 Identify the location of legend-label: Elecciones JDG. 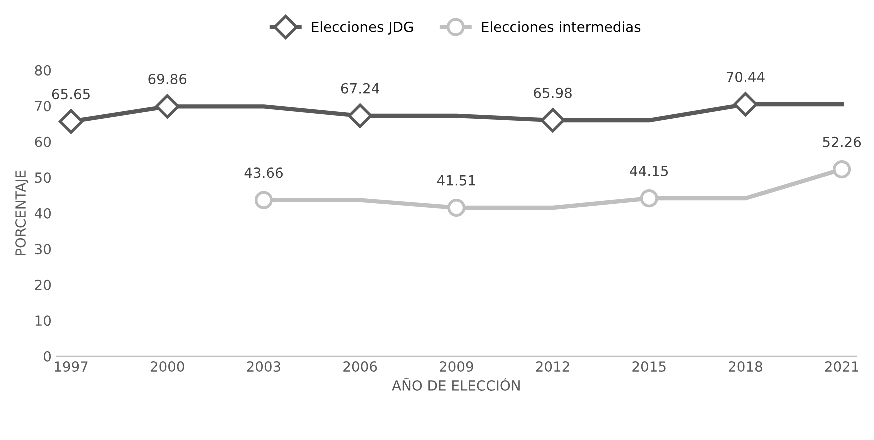
(363, 28).